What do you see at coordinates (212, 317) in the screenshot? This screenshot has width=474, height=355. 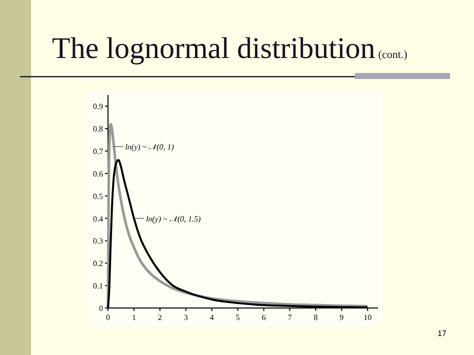 I see `x-tick-label: 4` at bounding box center [212, 317].